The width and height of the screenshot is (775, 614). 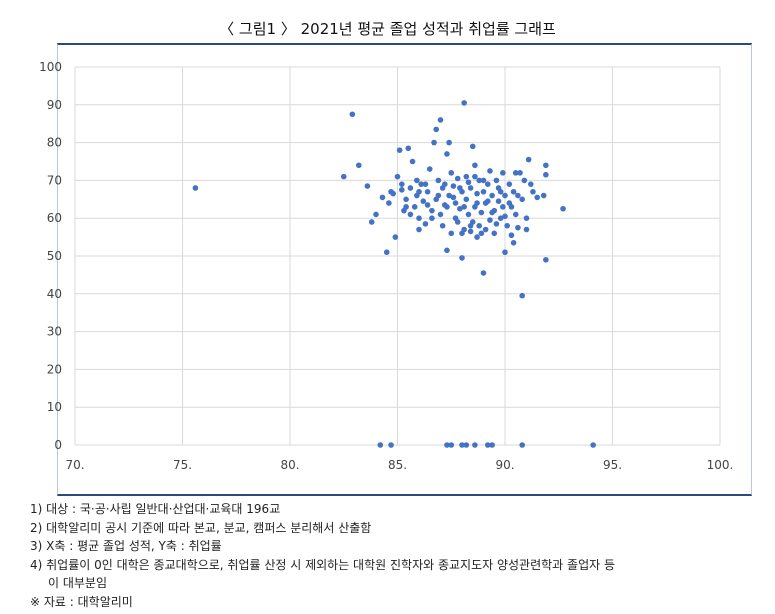 What do you see at coordinates (387, 29) in the screenshot?
I see `chart-title: 〈 그림1 〉 2021년 평균 졸업 성적과 취업률 그래프` at bounding box center [387, 29].